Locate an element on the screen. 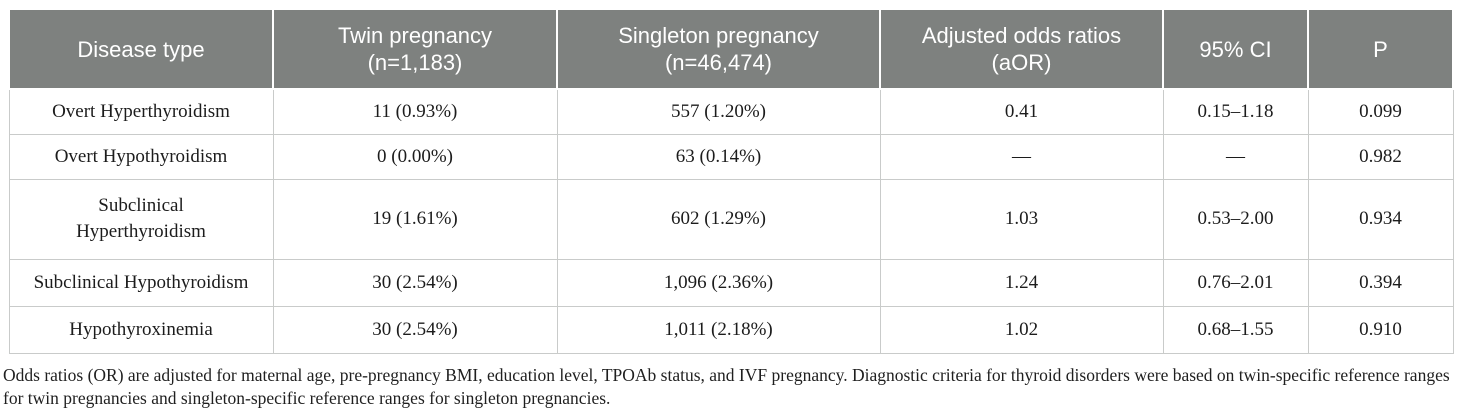 The image size is (1460, 419). header-label: Twin pregnancy is located at coordinates (415, 35).